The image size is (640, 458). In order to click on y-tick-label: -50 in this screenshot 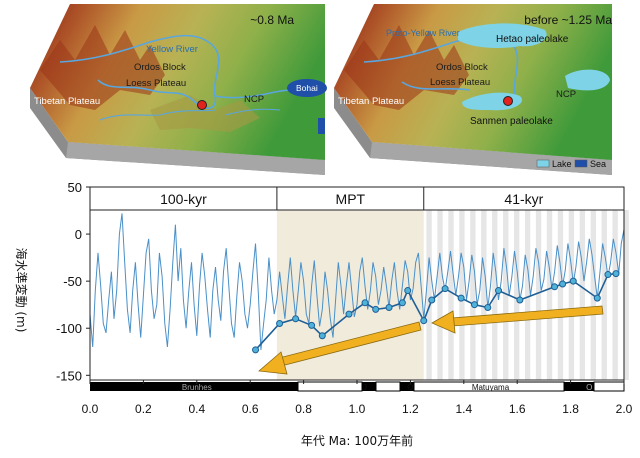, I will do `click(72, 281)`.